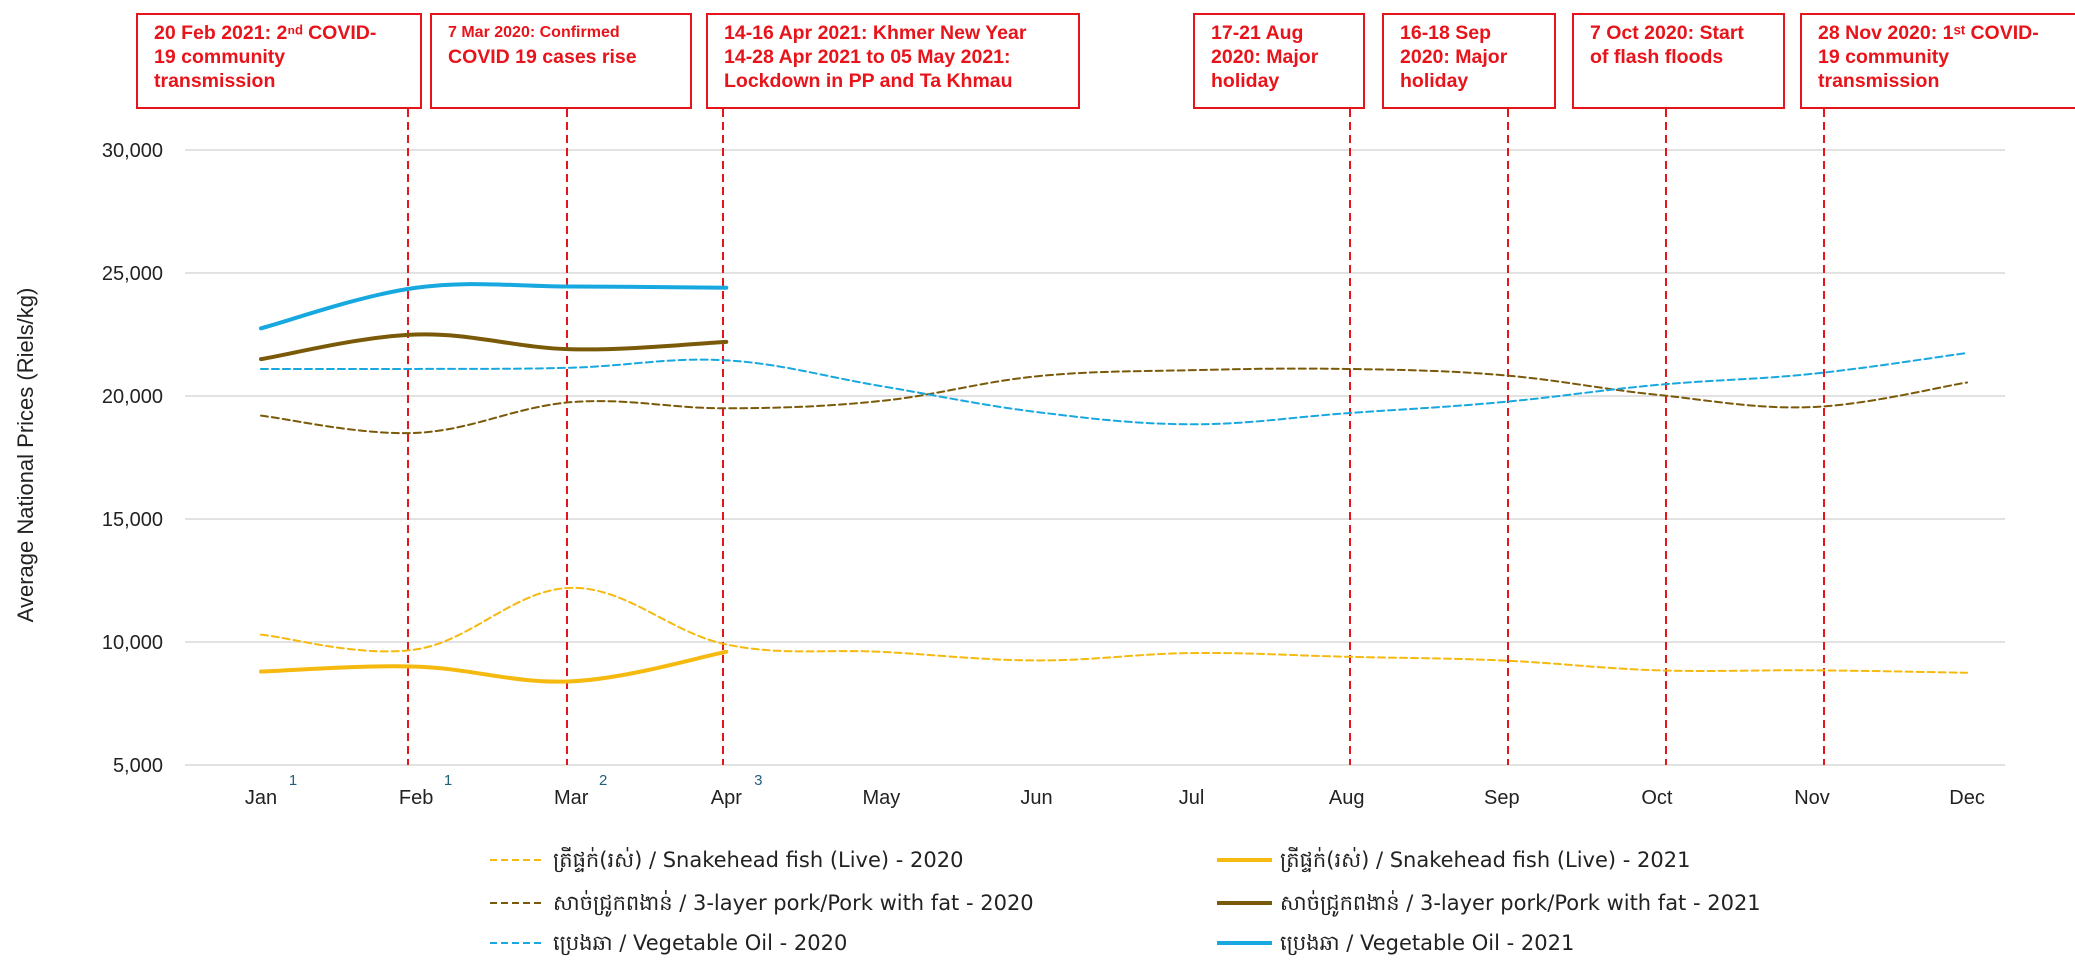  I want to click on y-tick-label: 5,000, so click(138, 766).